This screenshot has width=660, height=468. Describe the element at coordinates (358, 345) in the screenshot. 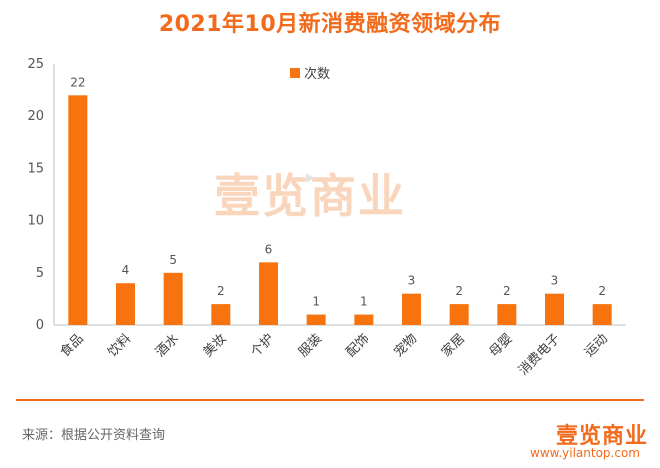

I see `x-tick-label: 配饰` at that location.